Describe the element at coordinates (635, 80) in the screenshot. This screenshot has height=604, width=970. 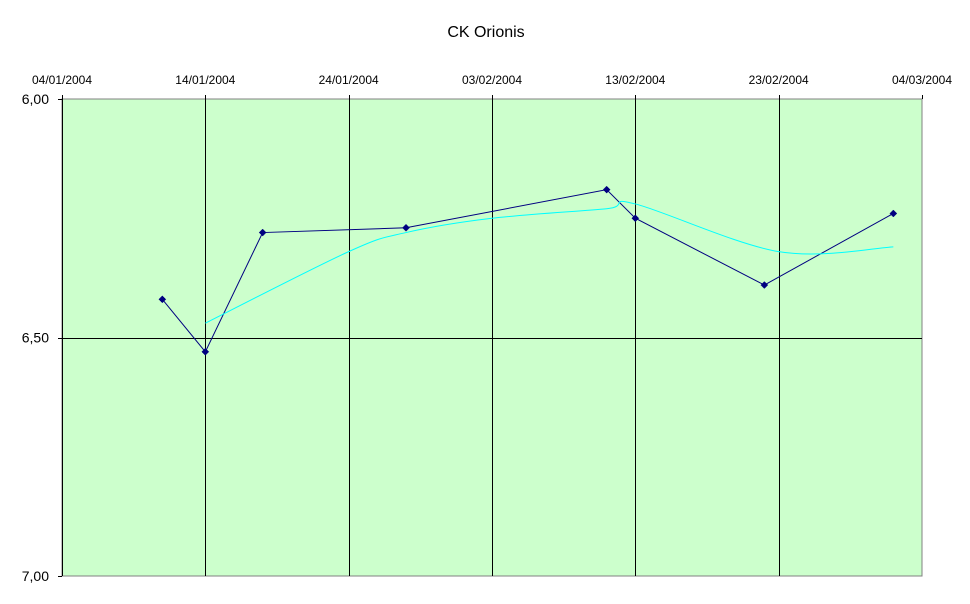
I see `x-tick-label: 13/02/2004` at that location.